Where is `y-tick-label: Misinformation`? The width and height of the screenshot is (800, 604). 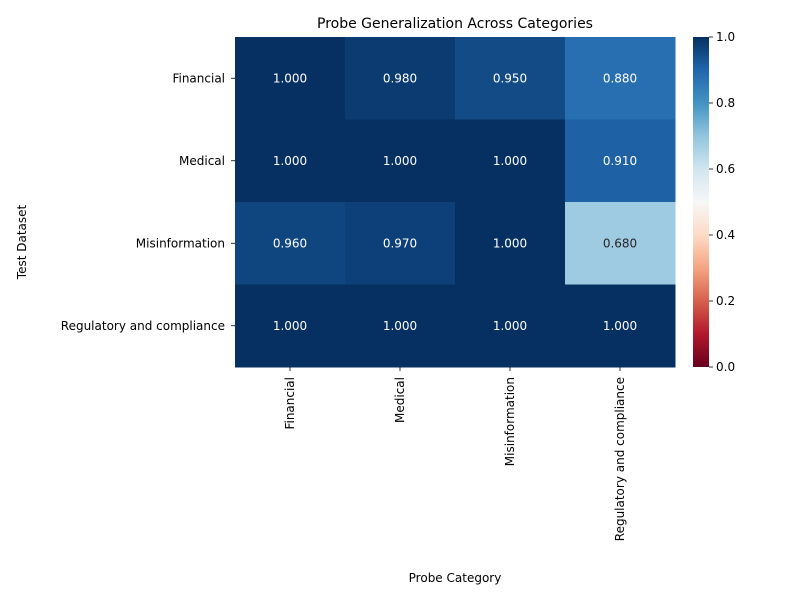 y-tick-label: Misinformation is located at coordinates (180, 243).